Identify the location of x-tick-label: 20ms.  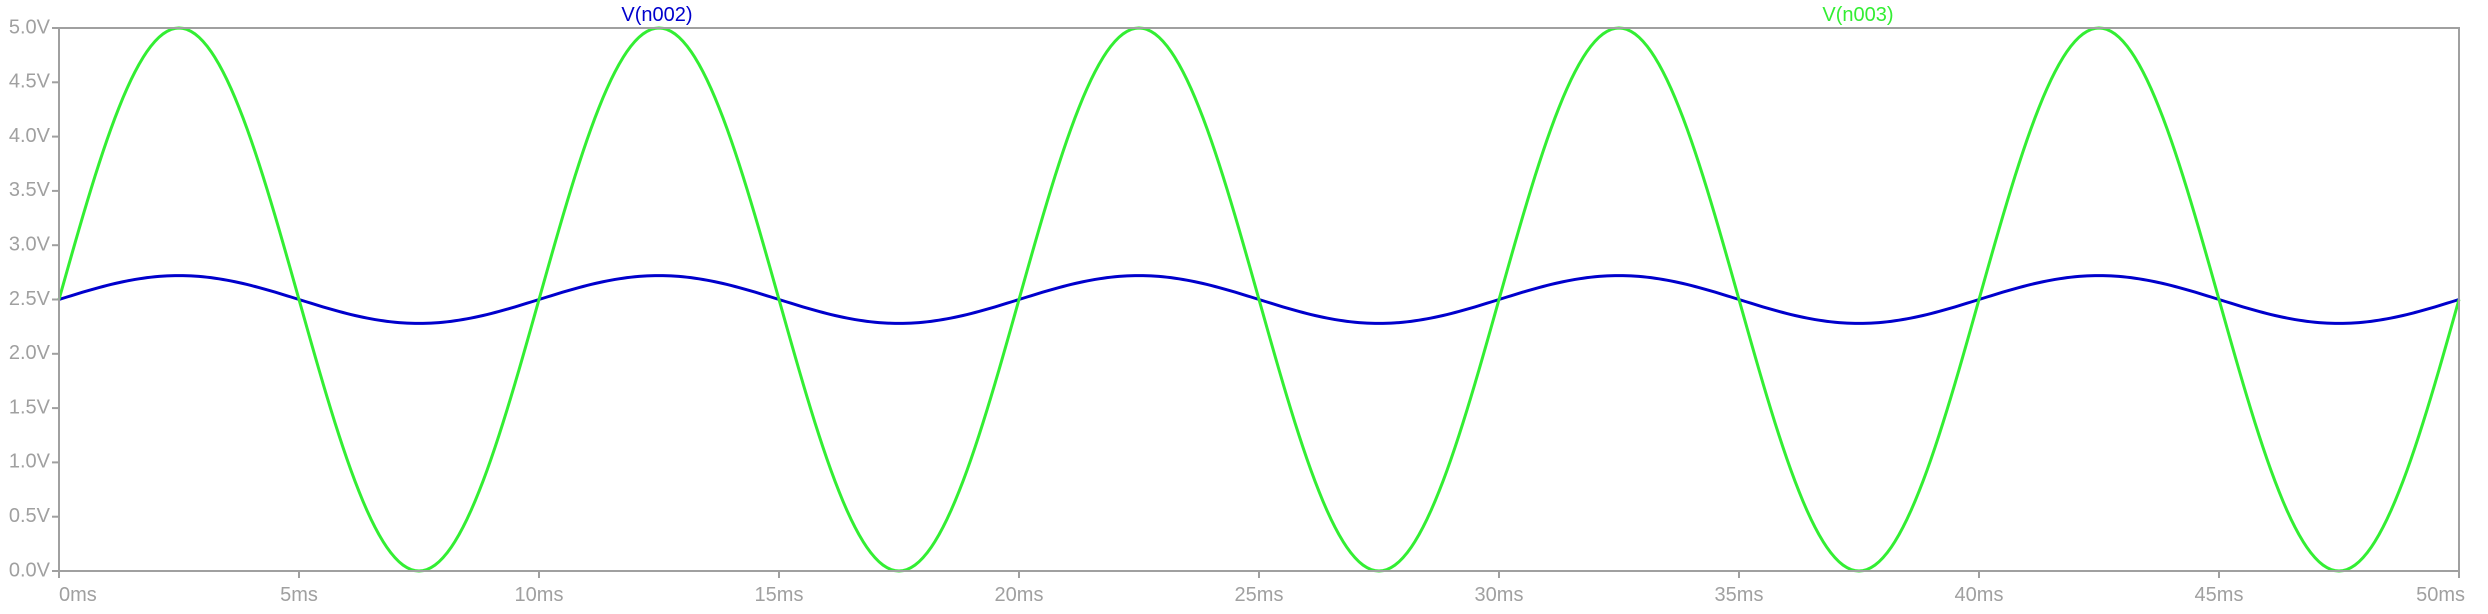
(1019, 595).